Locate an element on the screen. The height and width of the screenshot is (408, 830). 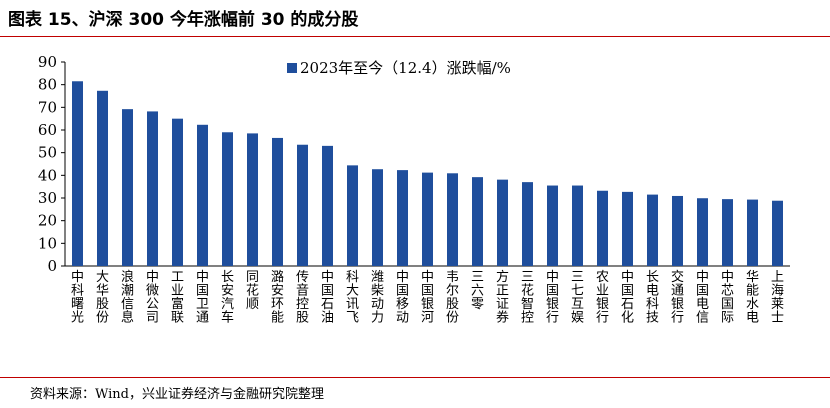
x-tick-label: 传音控股 is located at coordinates (302, 298).